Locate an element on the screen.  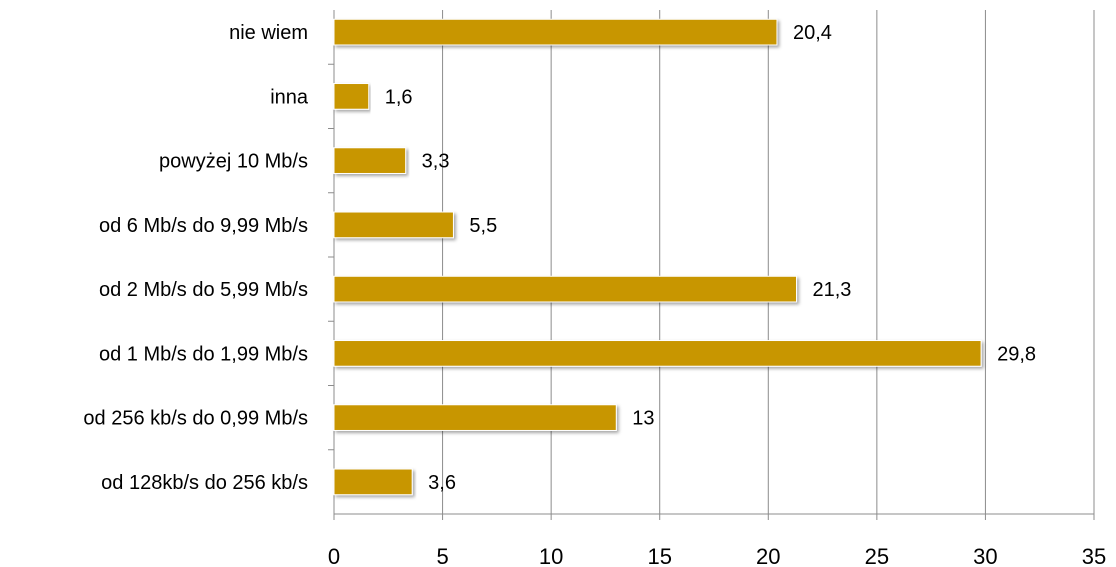
data-label: 21,3 is located at coordinates (832, 290).